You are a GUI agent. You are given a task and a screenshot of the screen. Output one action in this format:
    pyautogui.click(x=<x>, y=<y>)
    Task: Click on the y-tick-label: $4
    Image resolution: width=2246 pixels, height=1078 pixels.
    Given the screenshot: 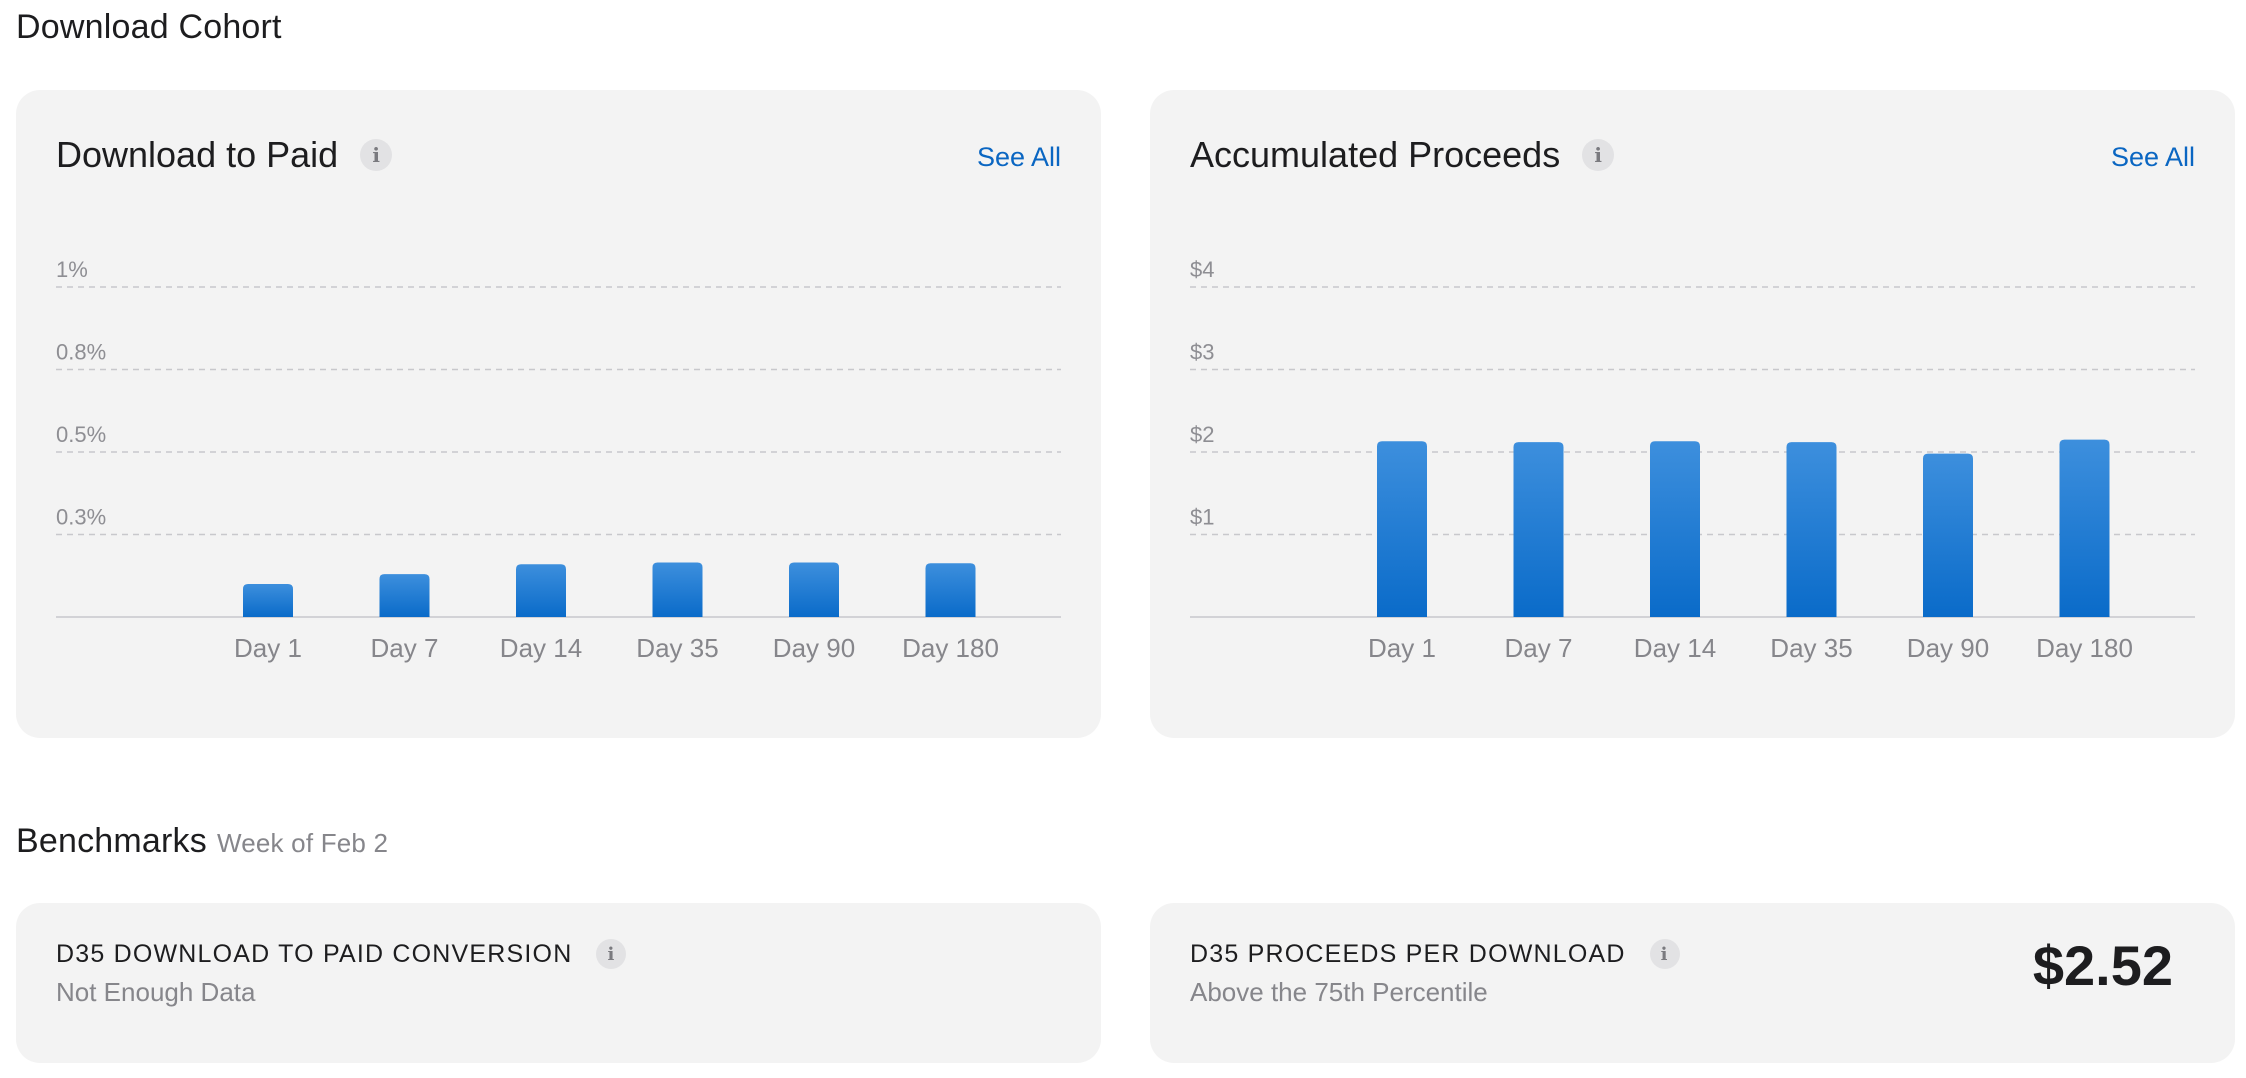 What is the action you would take?
    pyautogui.click(x=1202, y=269)
    